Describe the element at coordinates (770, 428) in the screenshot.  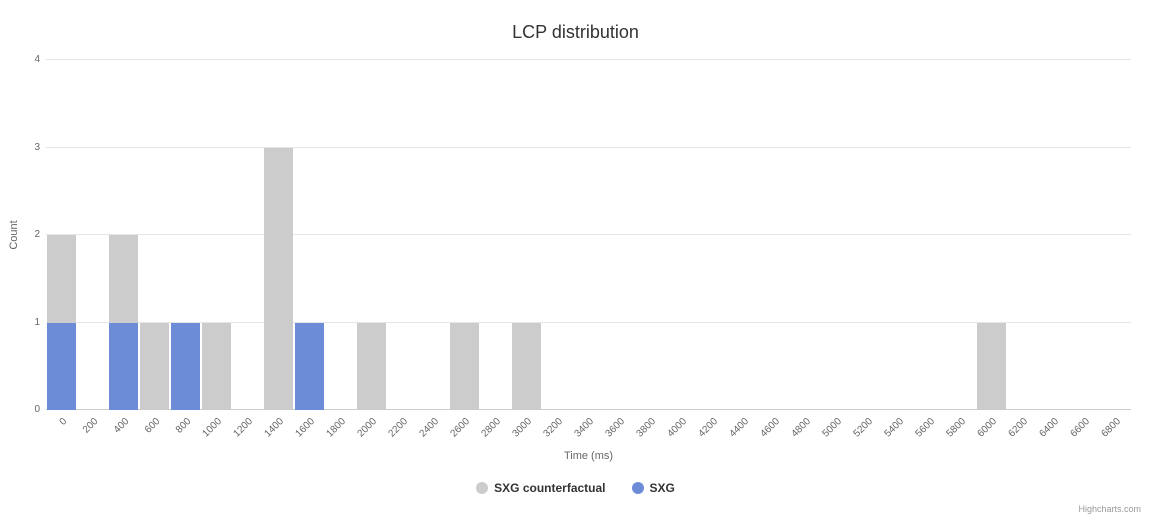
I see `x-tick-label: 4600` at that location.